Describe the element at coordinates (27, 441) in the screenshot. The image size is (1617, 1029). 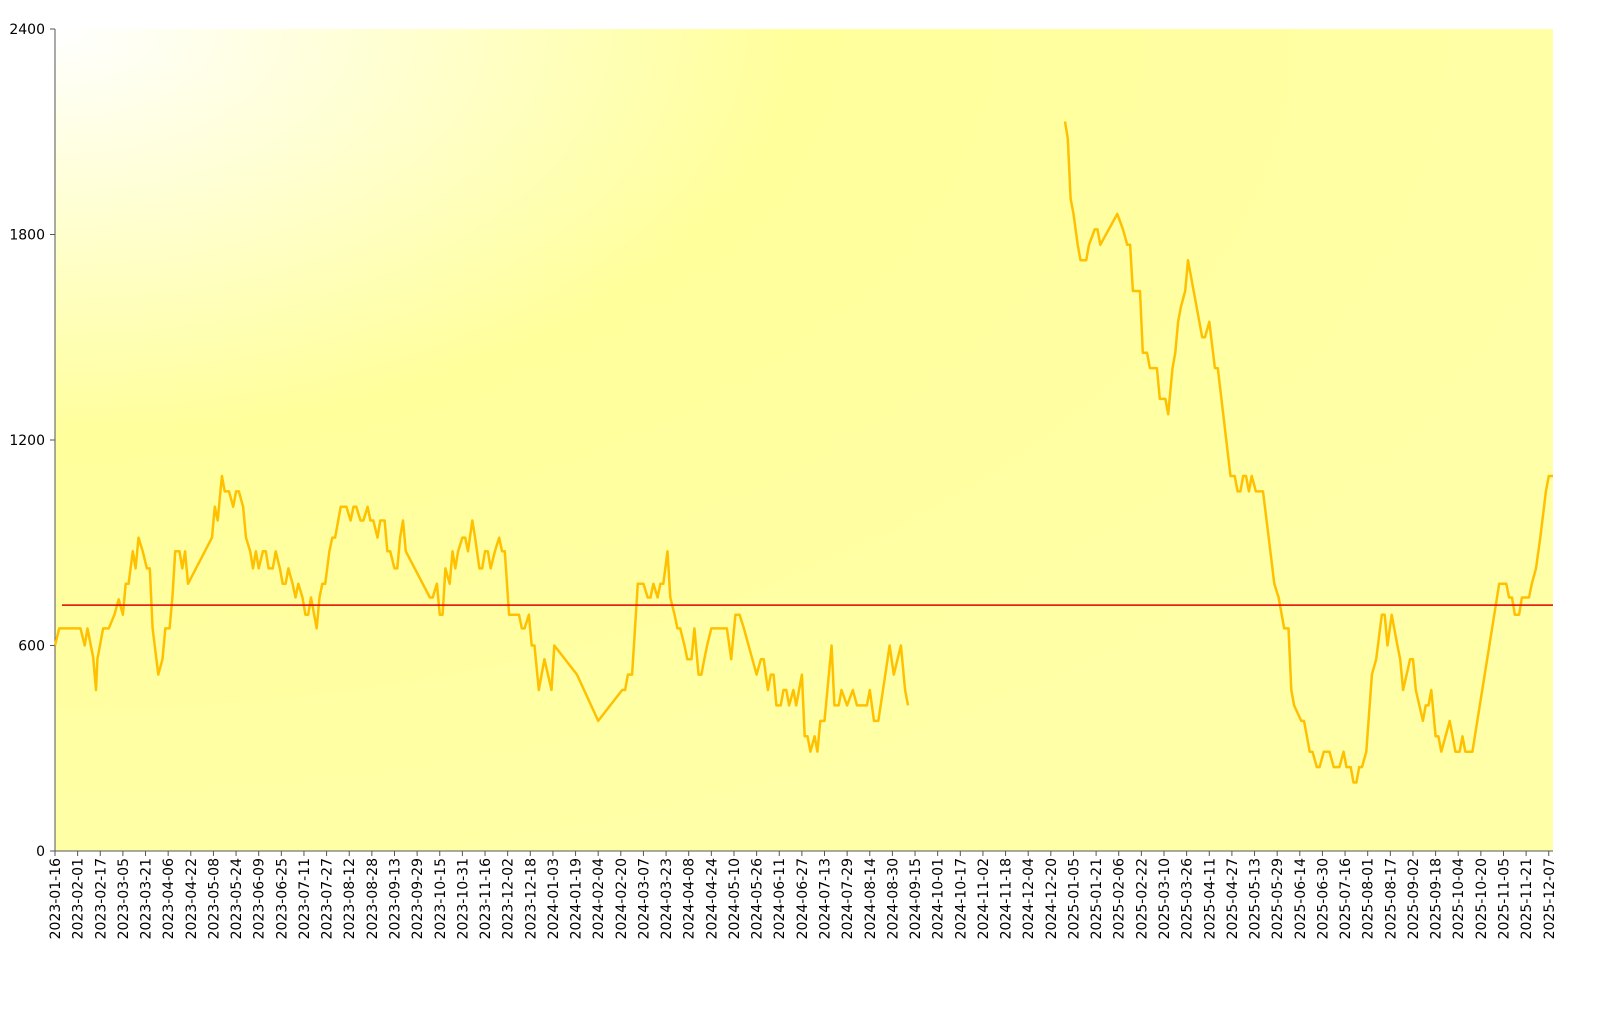
I see `y-tick-label: 1200` at that location.